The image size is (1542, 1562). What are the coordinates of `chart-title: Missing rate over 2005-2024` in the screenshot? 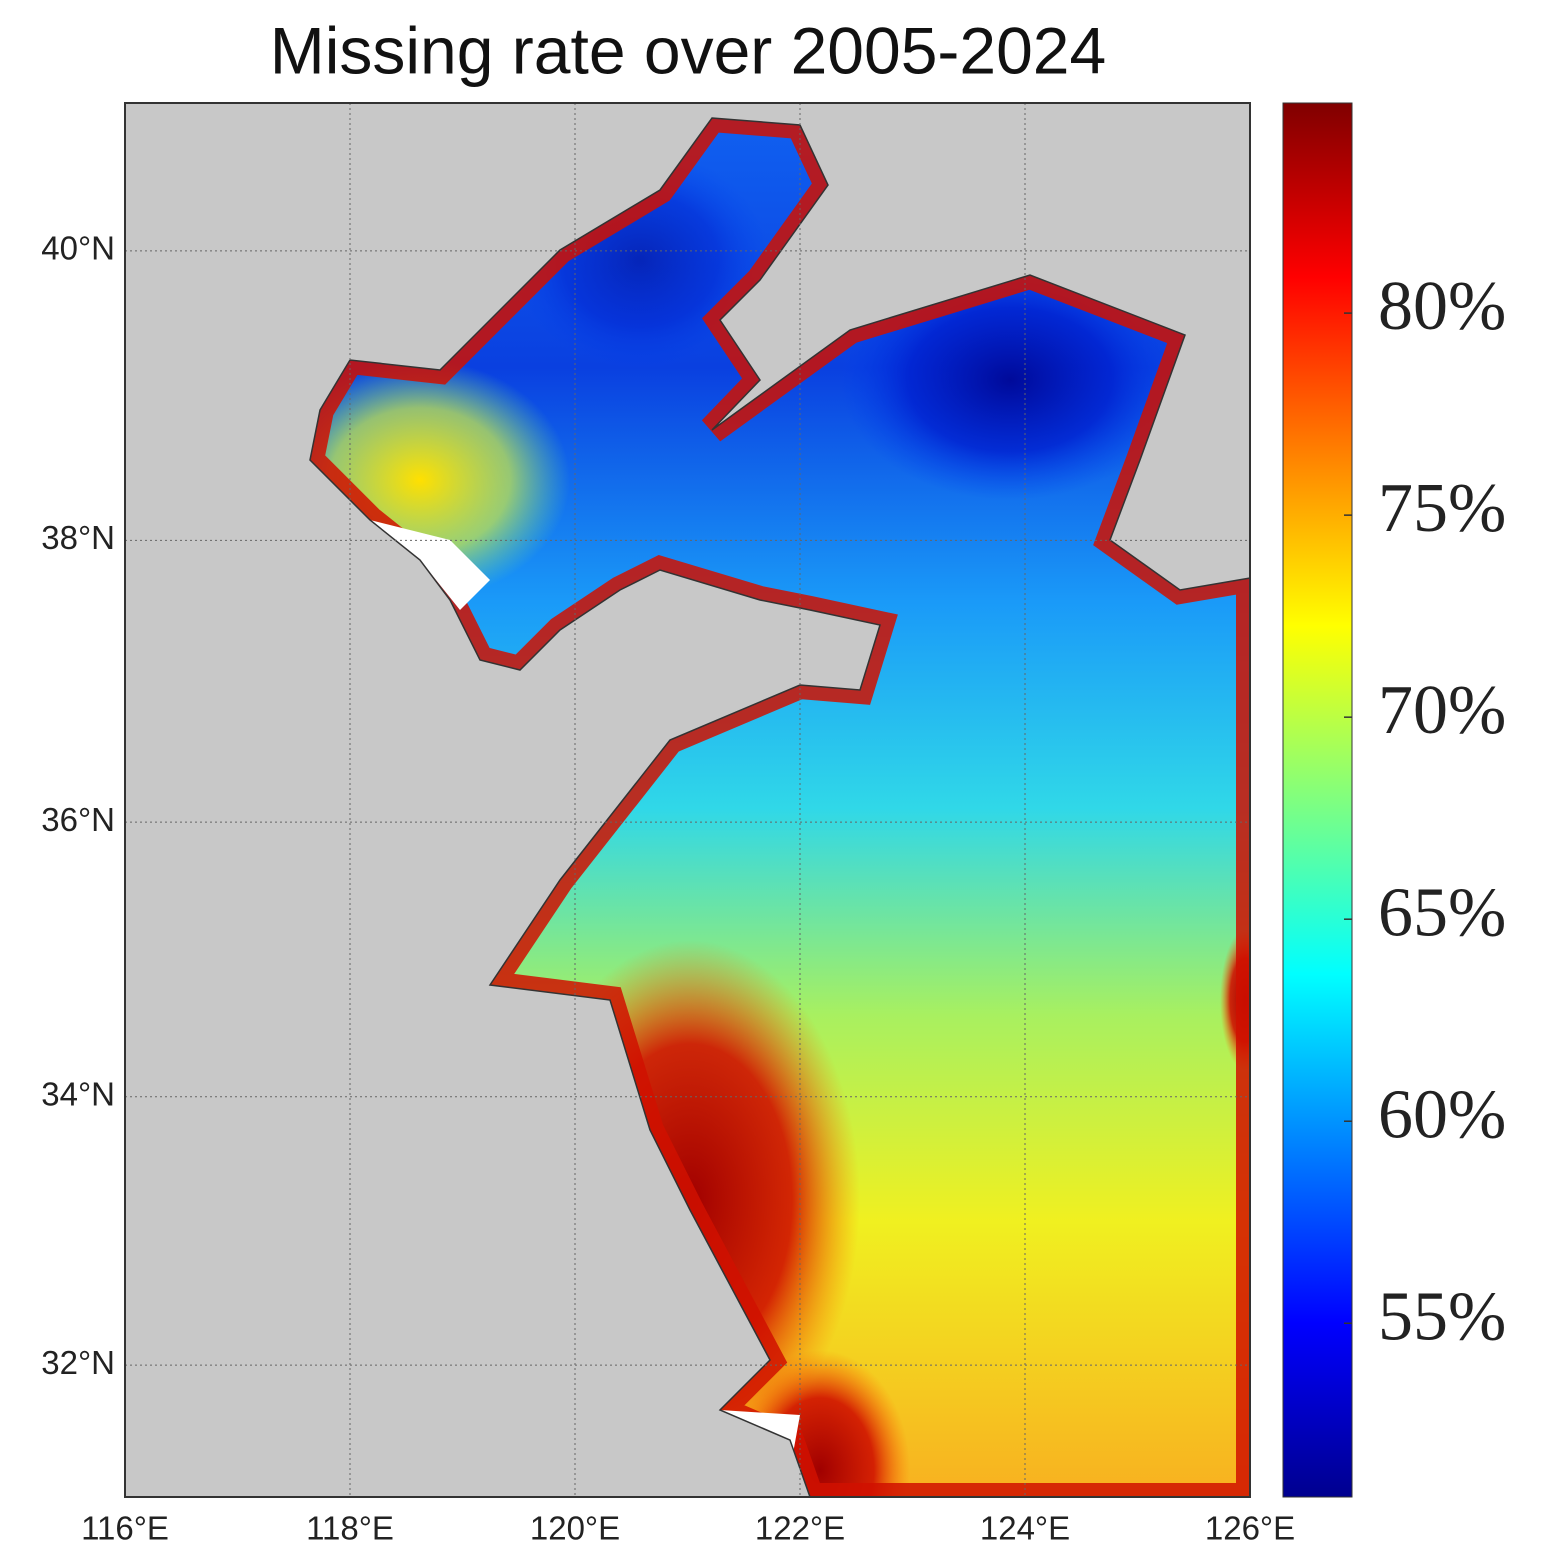 It's located at (688, 50).